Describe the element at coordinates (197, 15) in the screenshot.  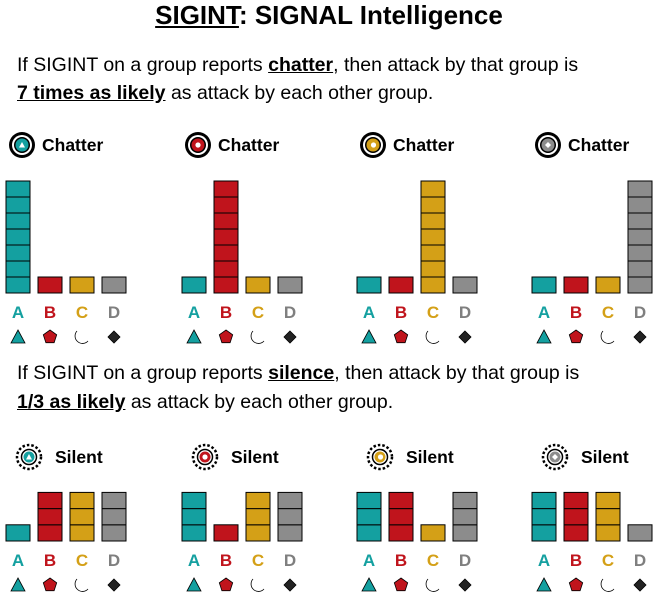
I see `title-sigint: SIGINT` at that location.